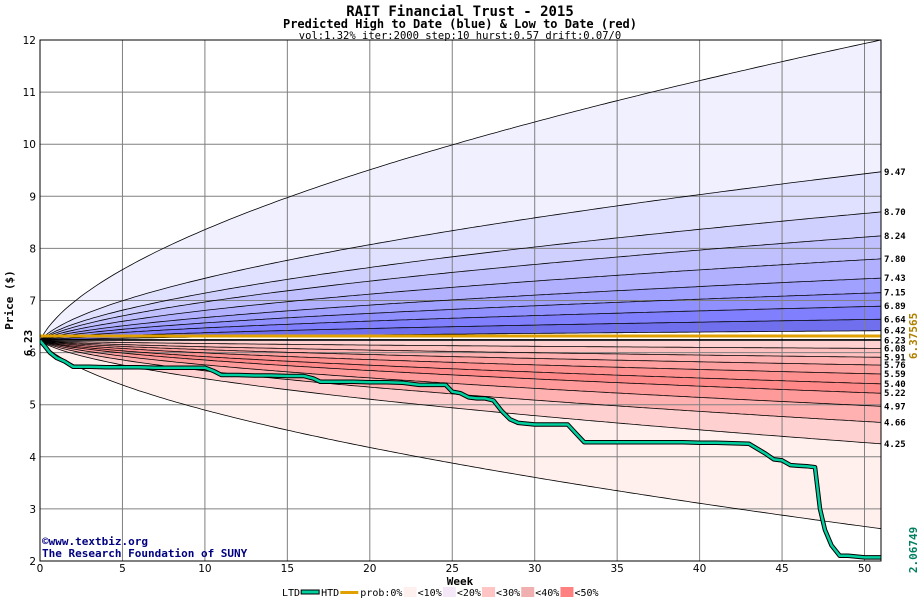  Describe the element at coordinates (330, 593) in the screenshot. I see `legend-label-htd: HTD` at that location.